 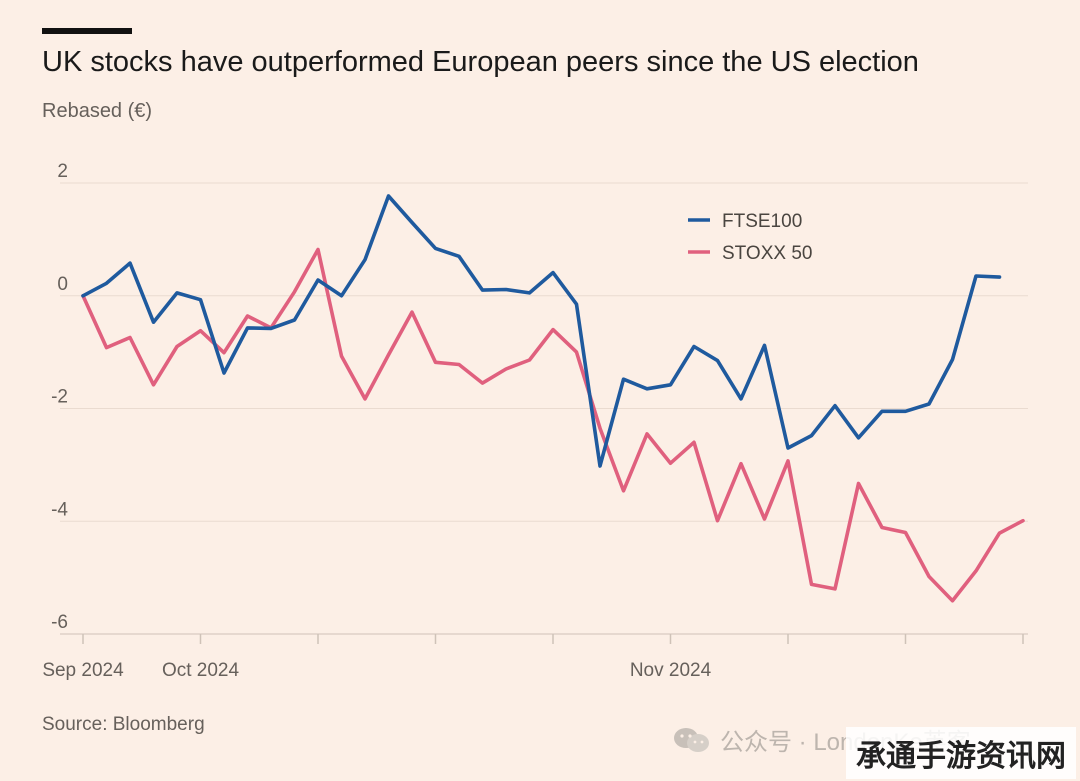 I want to click on site-banner: 承通手游资讯网, so click(x=961, y=753).